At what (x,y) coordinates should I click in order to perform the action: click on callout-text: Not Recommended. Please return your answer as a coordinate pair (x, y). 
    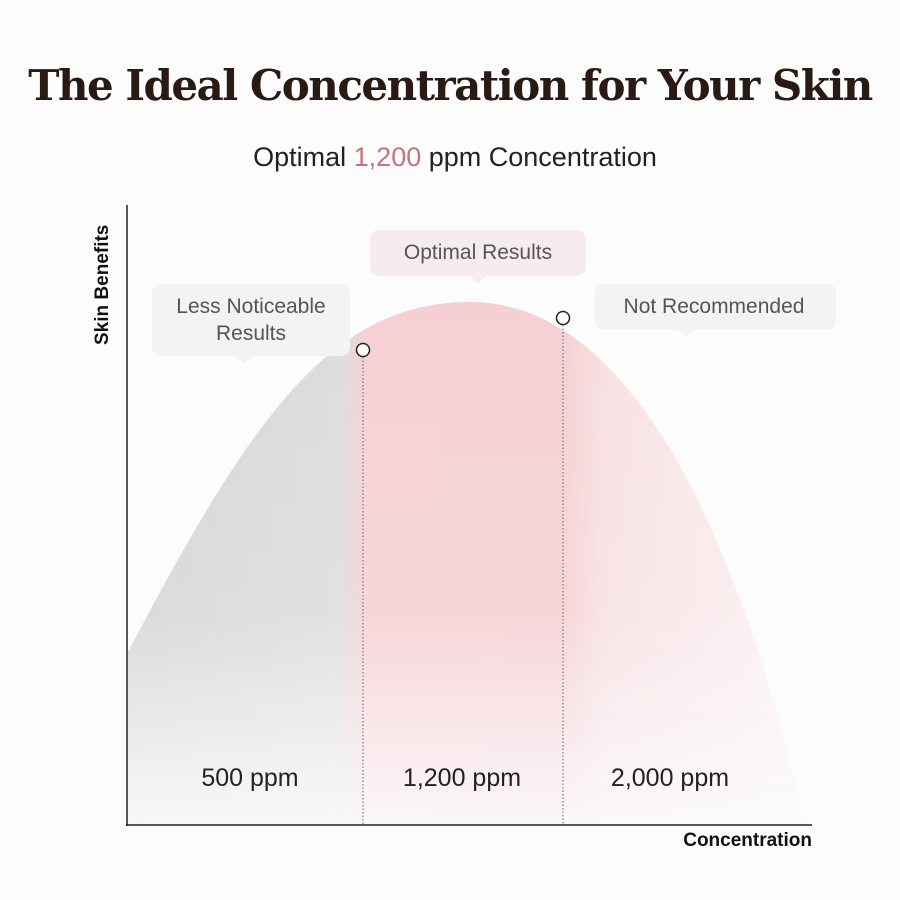
    Looking at the image, I should click on (714, 306).